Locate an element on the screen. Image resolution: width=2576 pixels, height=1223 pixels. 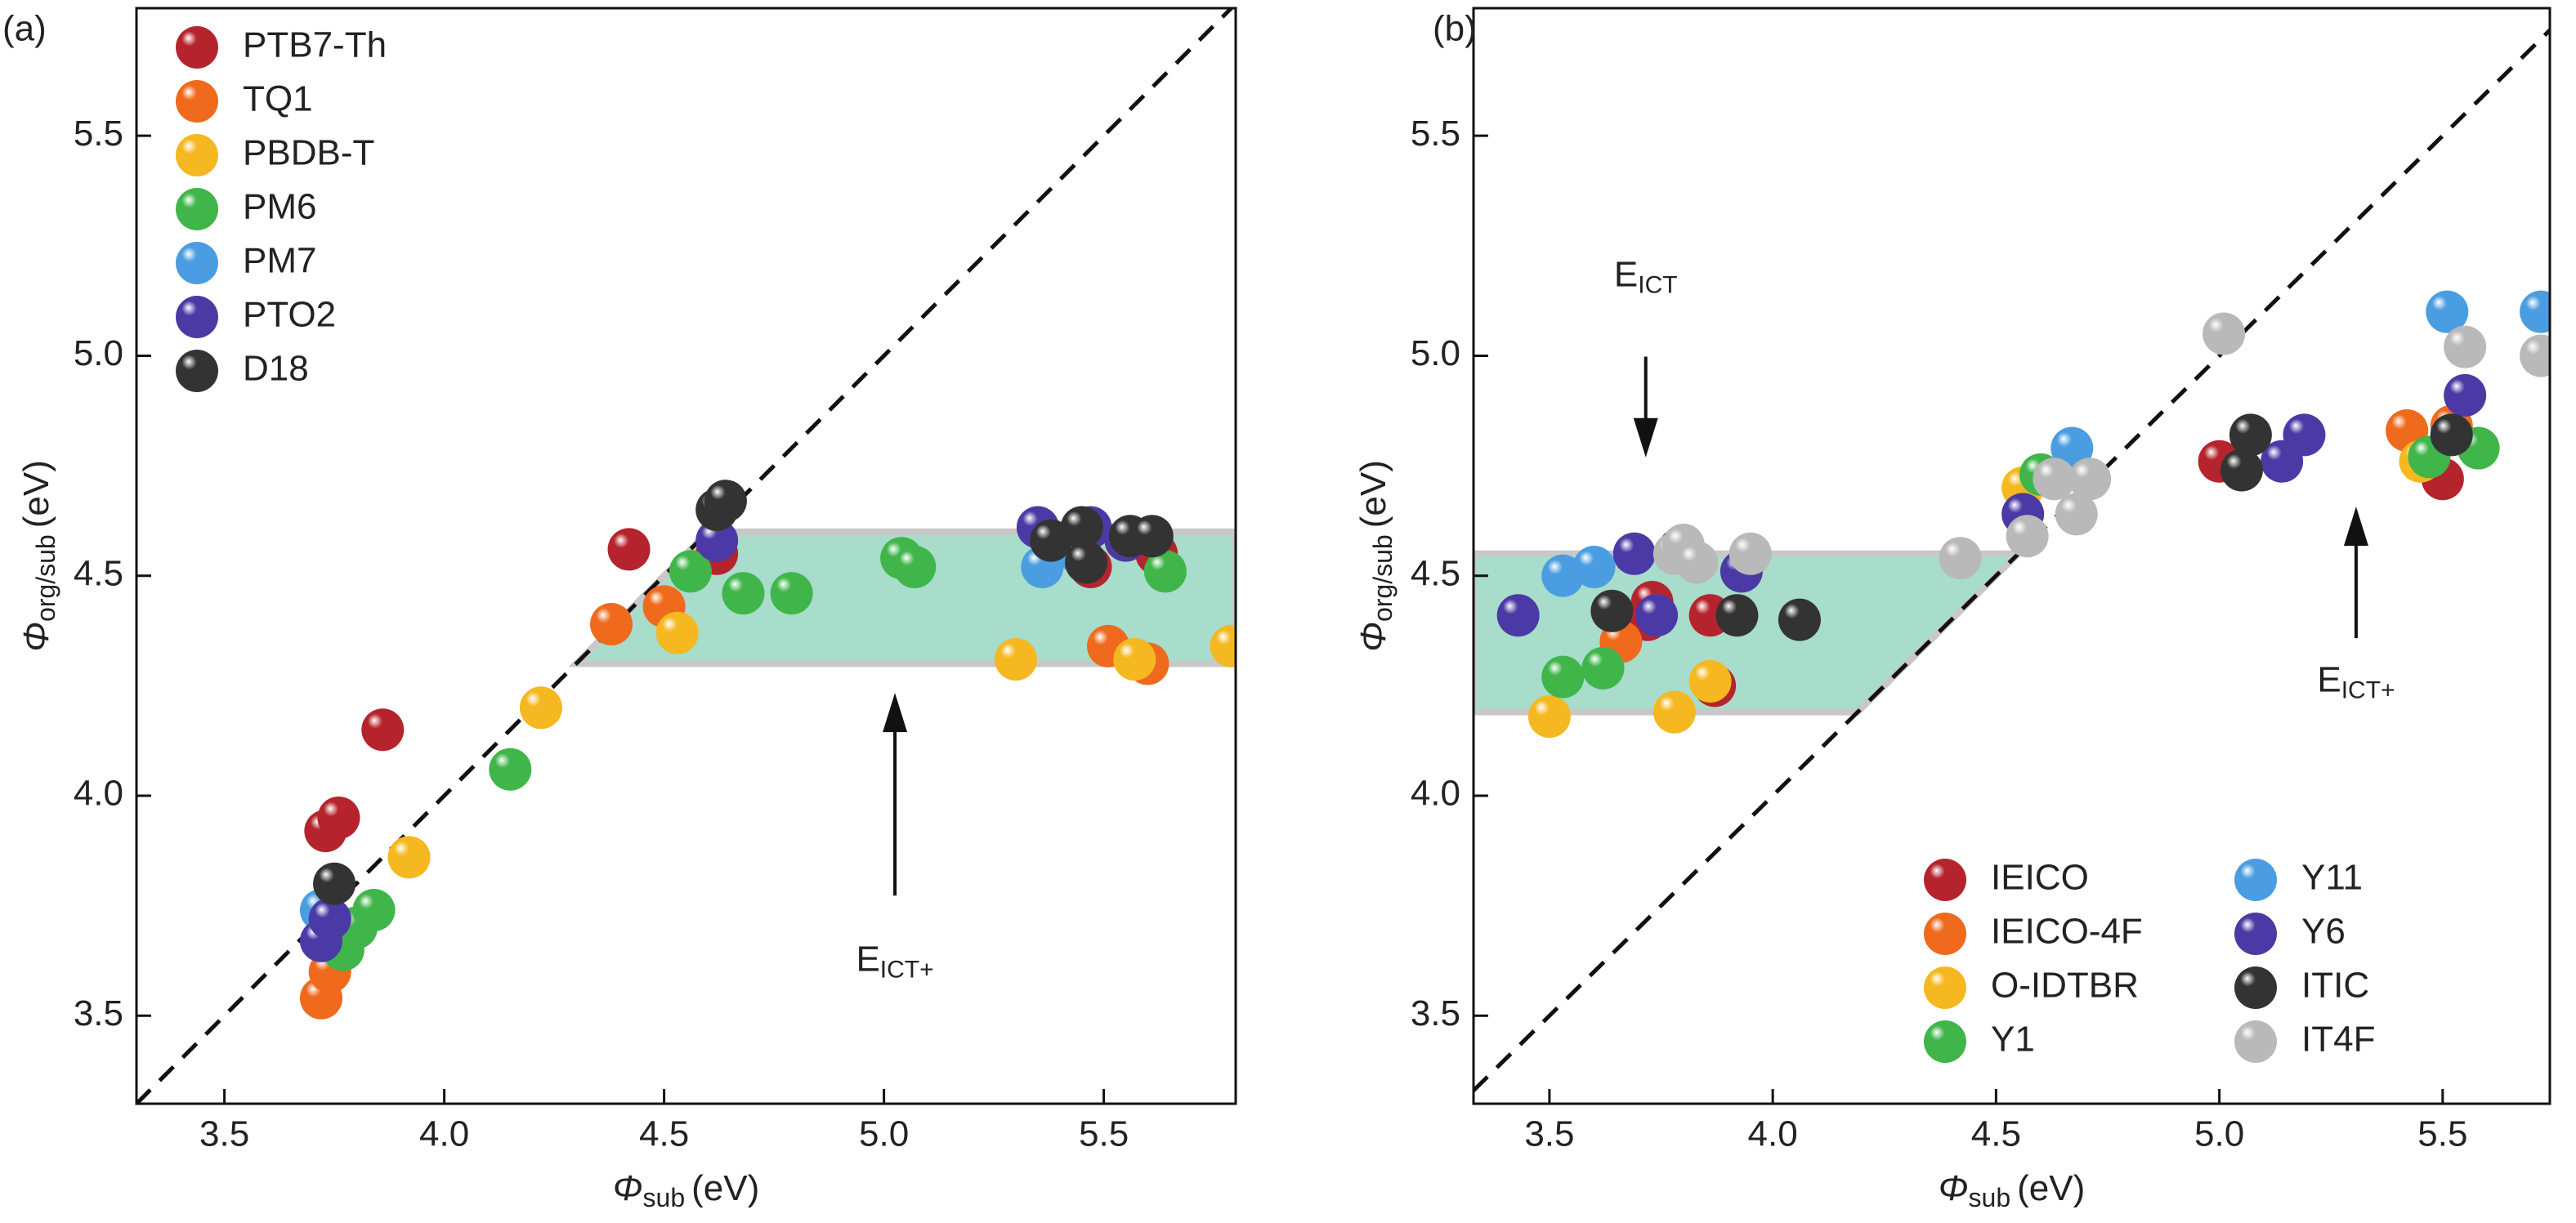
panel-label: (b) is located at coordinates (1455, 29).